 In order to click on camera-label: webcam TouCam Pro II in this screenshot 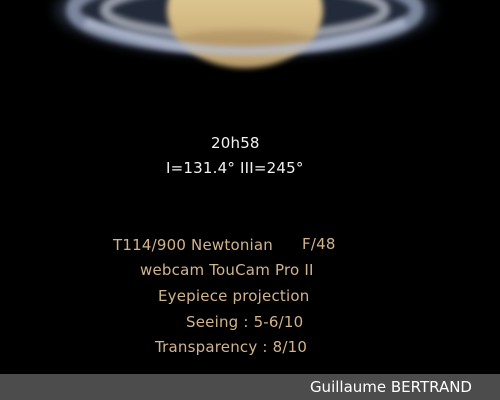, I will do `click(227, 270)`.